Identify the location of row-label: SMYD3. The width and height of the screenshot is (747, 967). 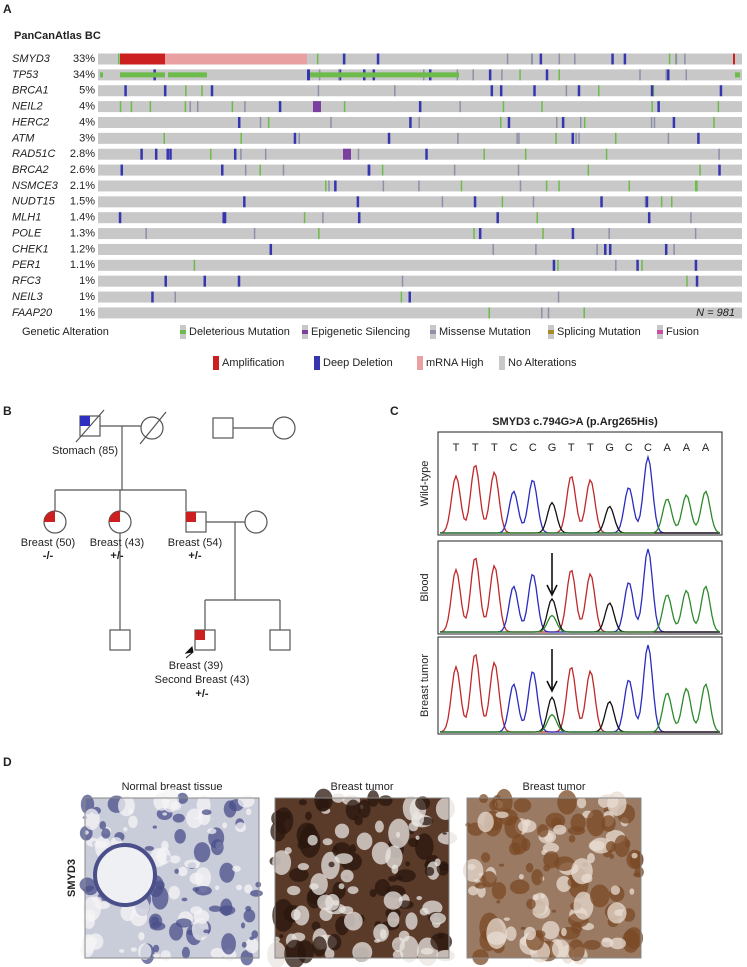
(72, 878).